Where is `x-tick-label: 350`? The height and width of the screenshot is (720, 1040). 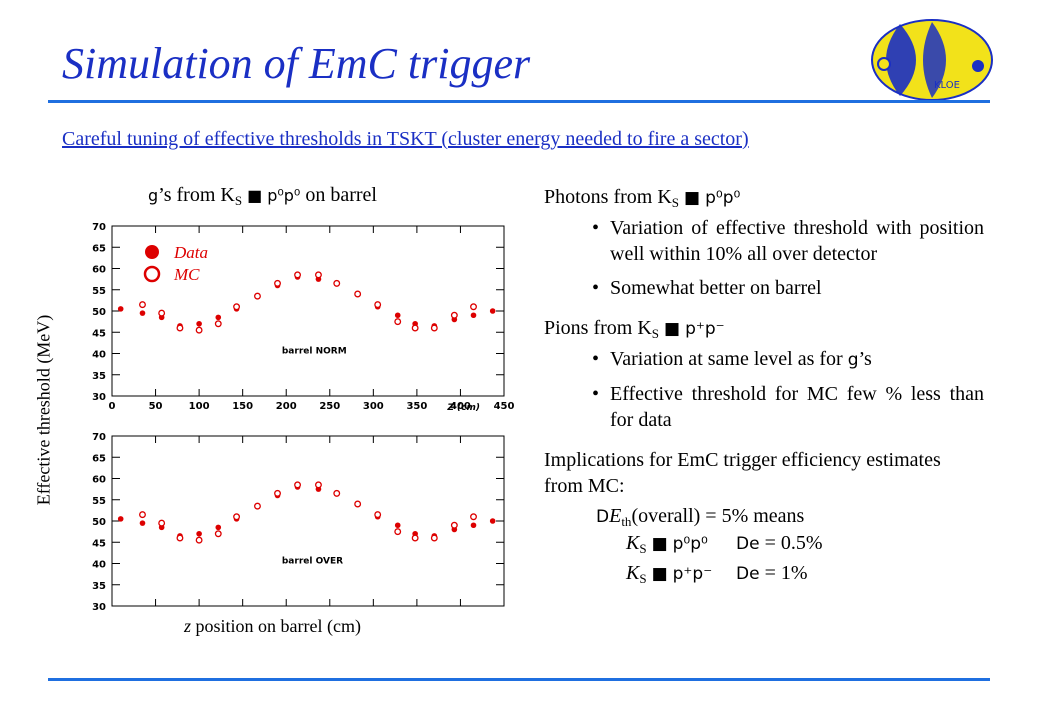 x-tick-label: 350 is located at coordinates (416, 406).